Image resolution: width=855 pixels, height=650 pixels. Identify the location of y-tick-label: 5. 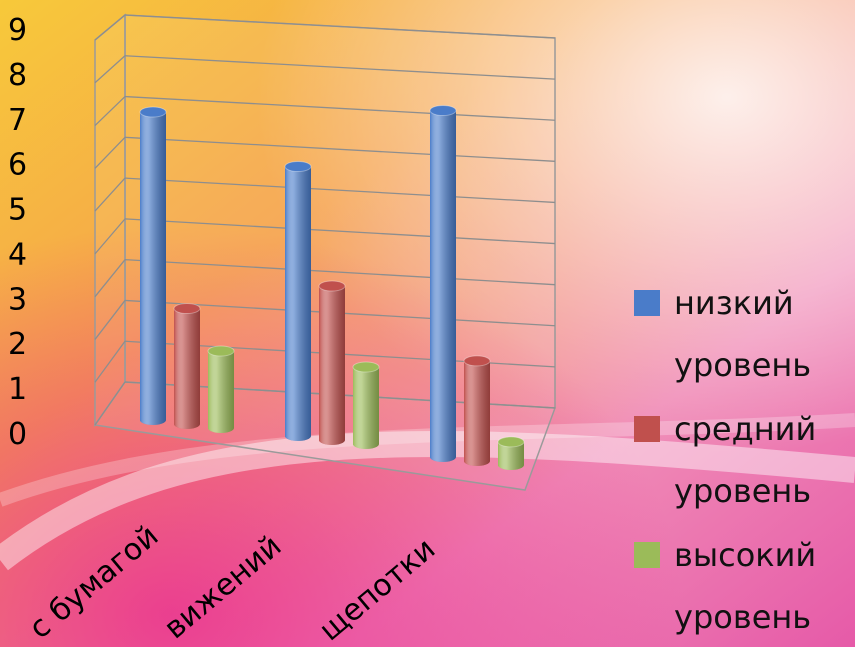
(17, 210).